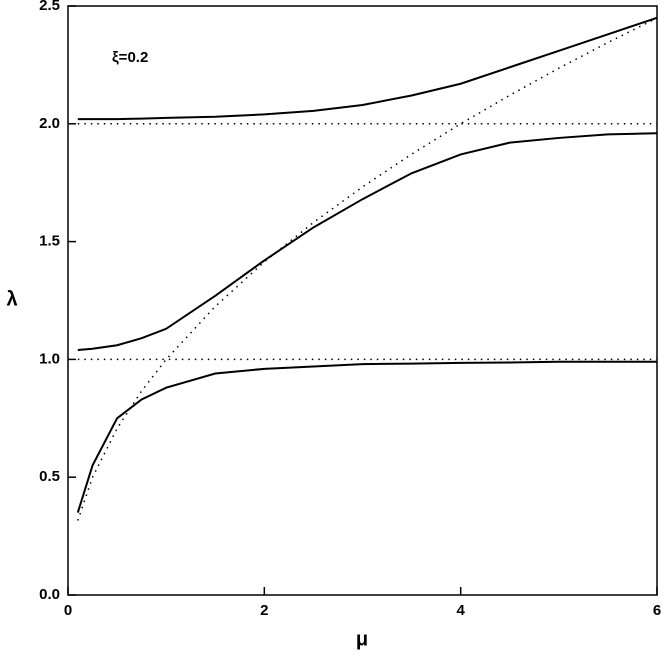 This screenshot has width=666, height=659. I want to click on y-tick-label: 0.0, so click(49, 594).